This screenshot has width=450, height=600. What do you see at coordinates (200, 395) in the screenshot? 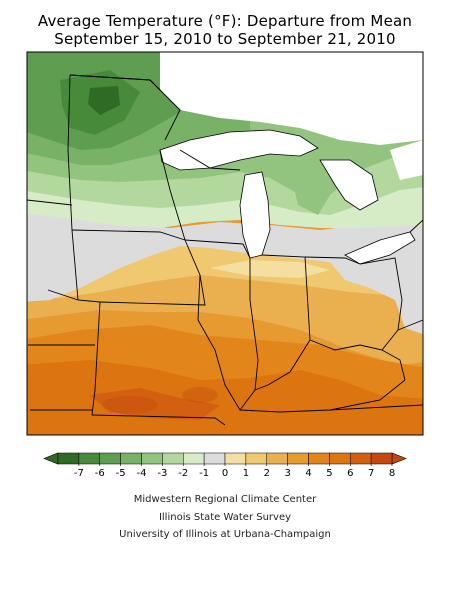
I see `hotspot-south-illinois` at bounding box center [200, 395].